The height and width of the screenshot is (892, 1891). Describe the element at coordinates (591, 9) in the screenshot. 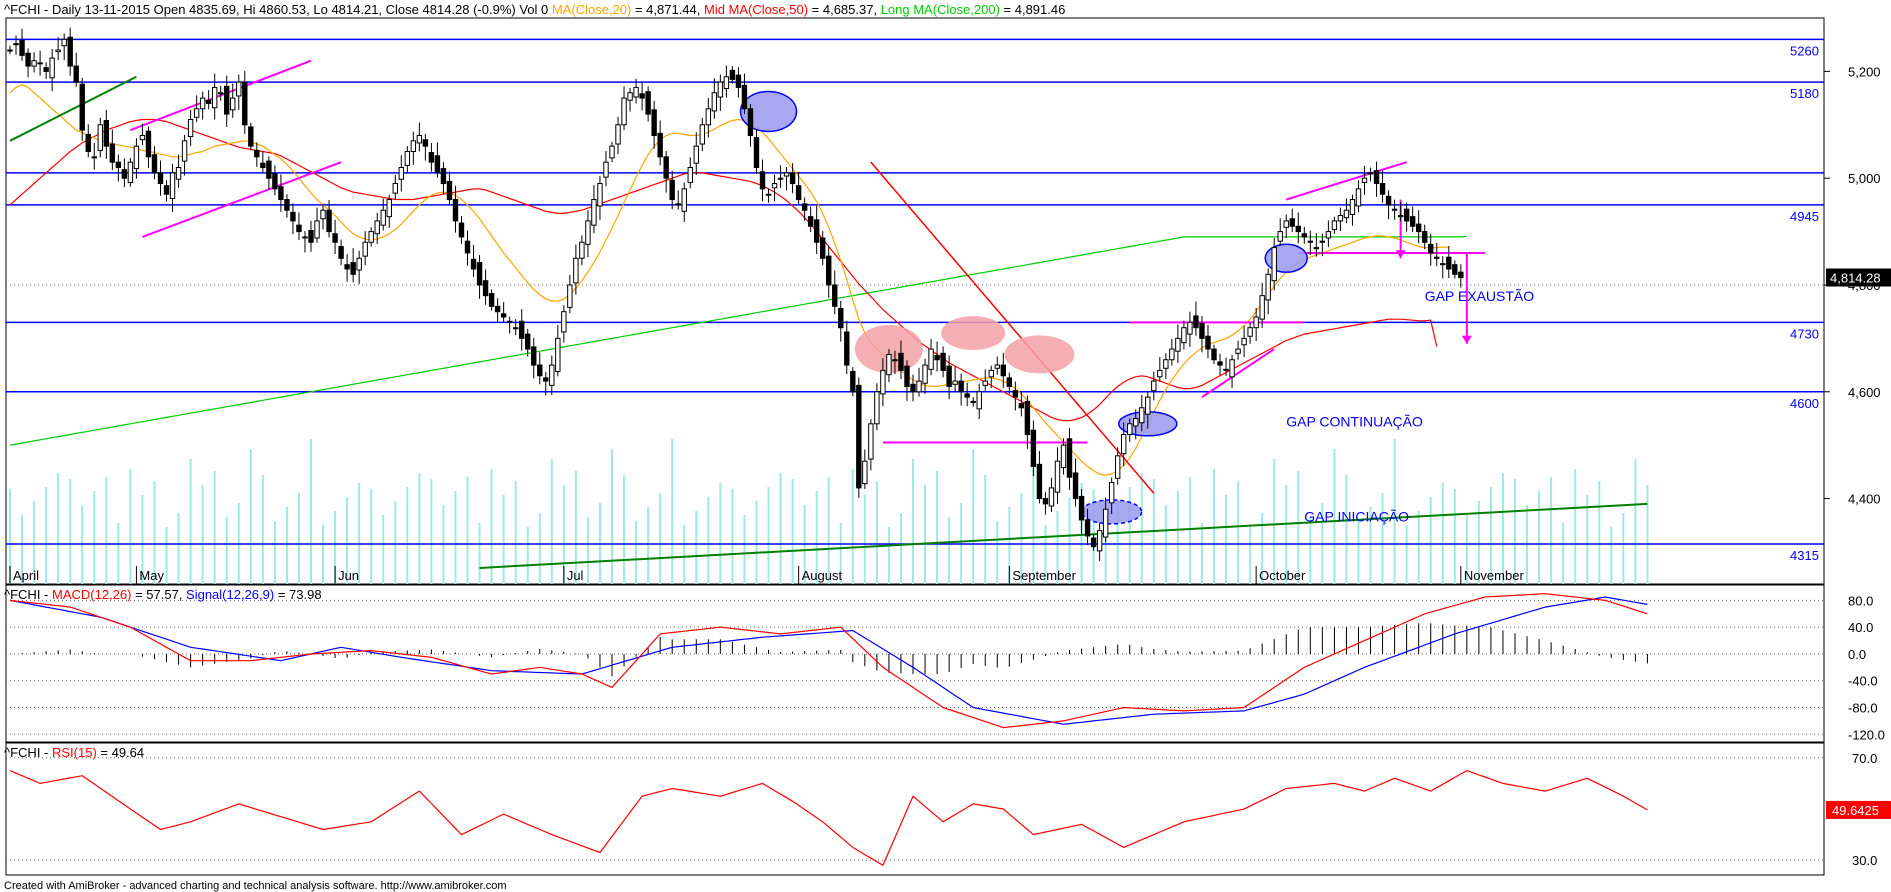

I see `ma20-label: MA(Close,20)` at that location.